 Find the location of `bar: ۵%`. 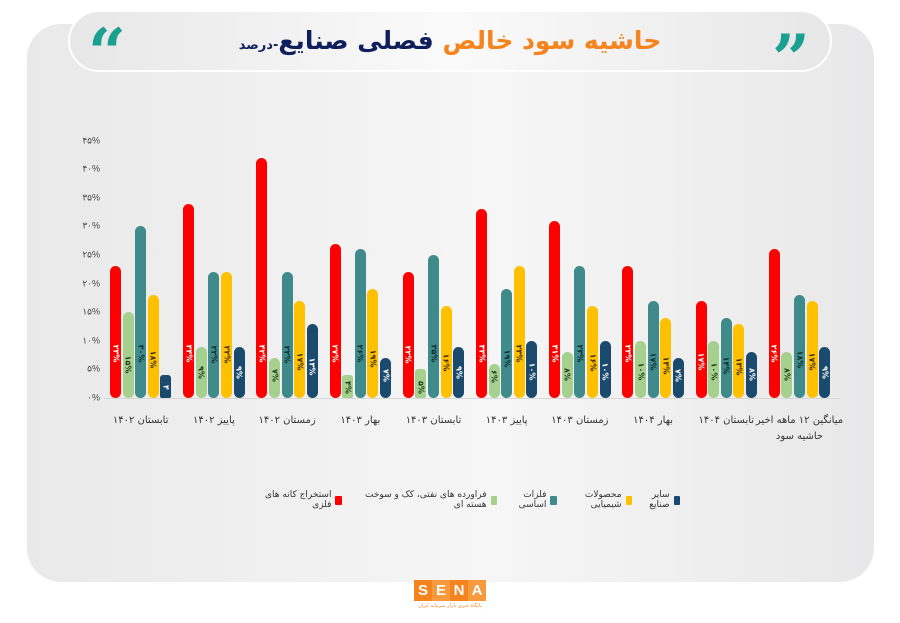

bar: ۵% is located at coordinates (421, 383).